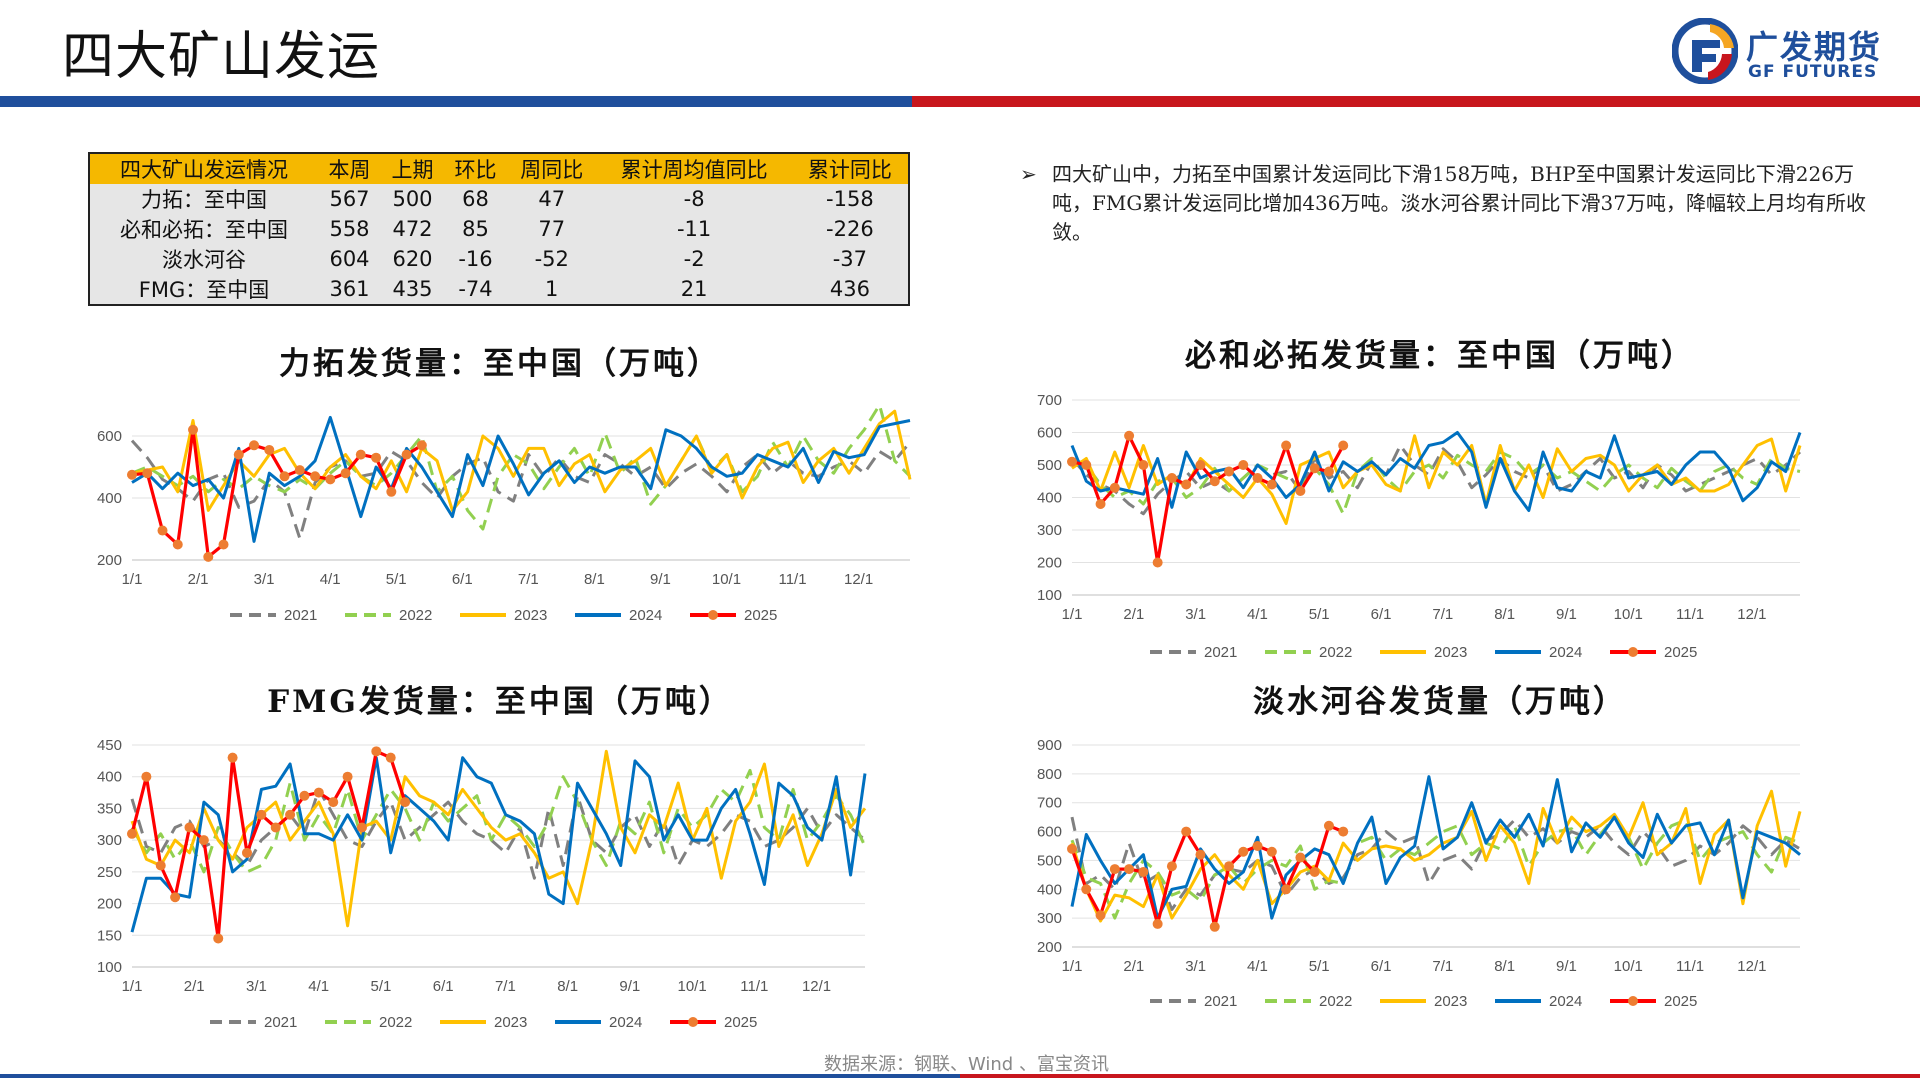  I want to click on series-line-2022, so click(498, 821).